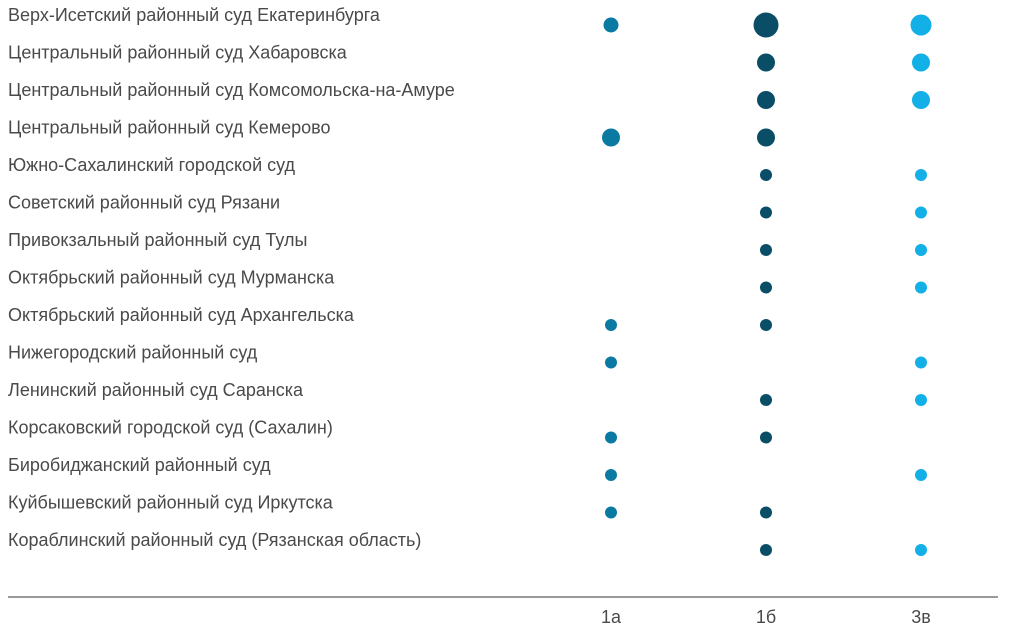 The image size is (1009, 633). Describe the element at coordinates (921, 100) in the screenshot. I see `dot-3в-row-3` at that location.